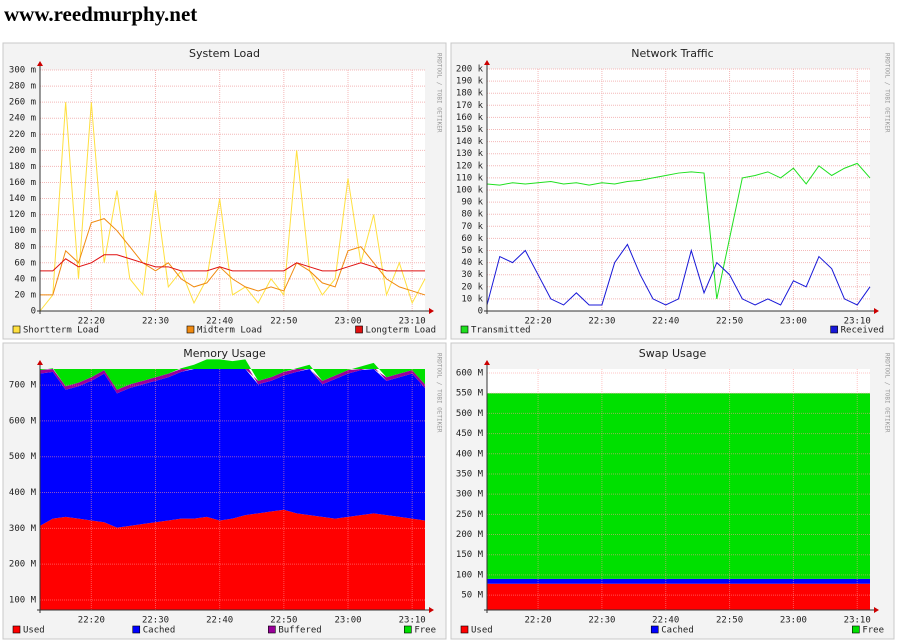 The image size is (900, 642). I want to click on y-tick-label: 100 M, so click(23, 600).